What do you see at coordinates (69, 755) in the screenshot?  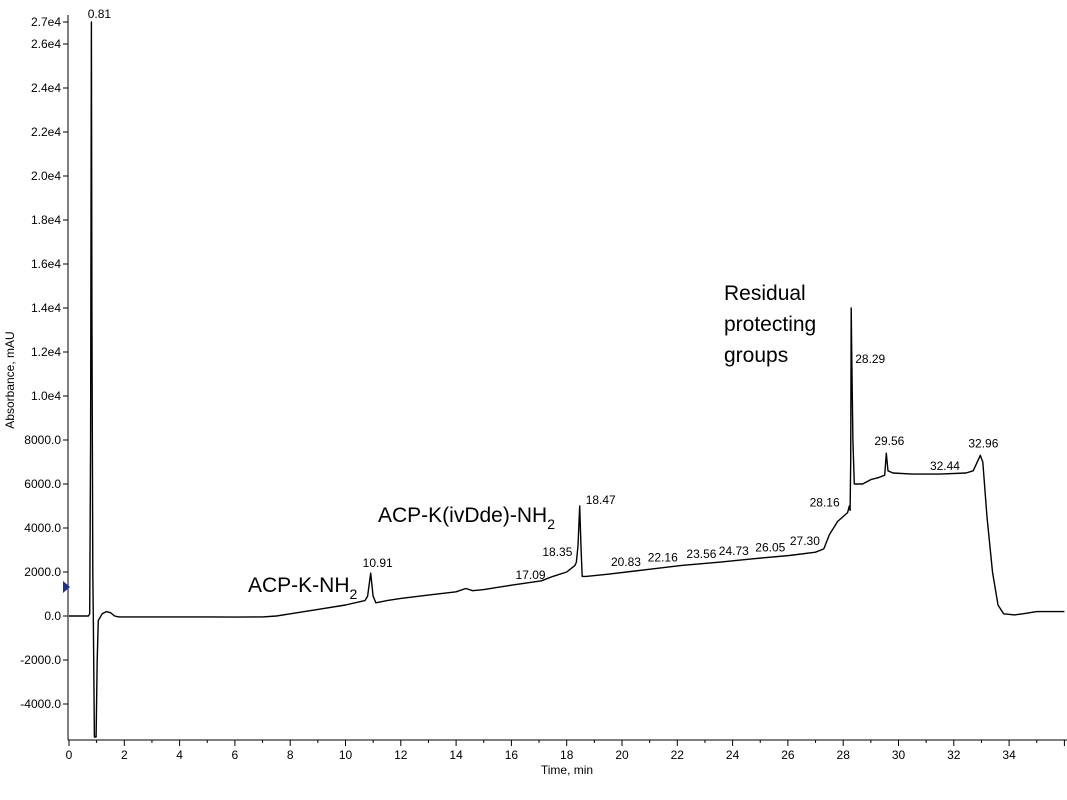 I see `x-tick-label: 0` at bounding box center [69, 755].